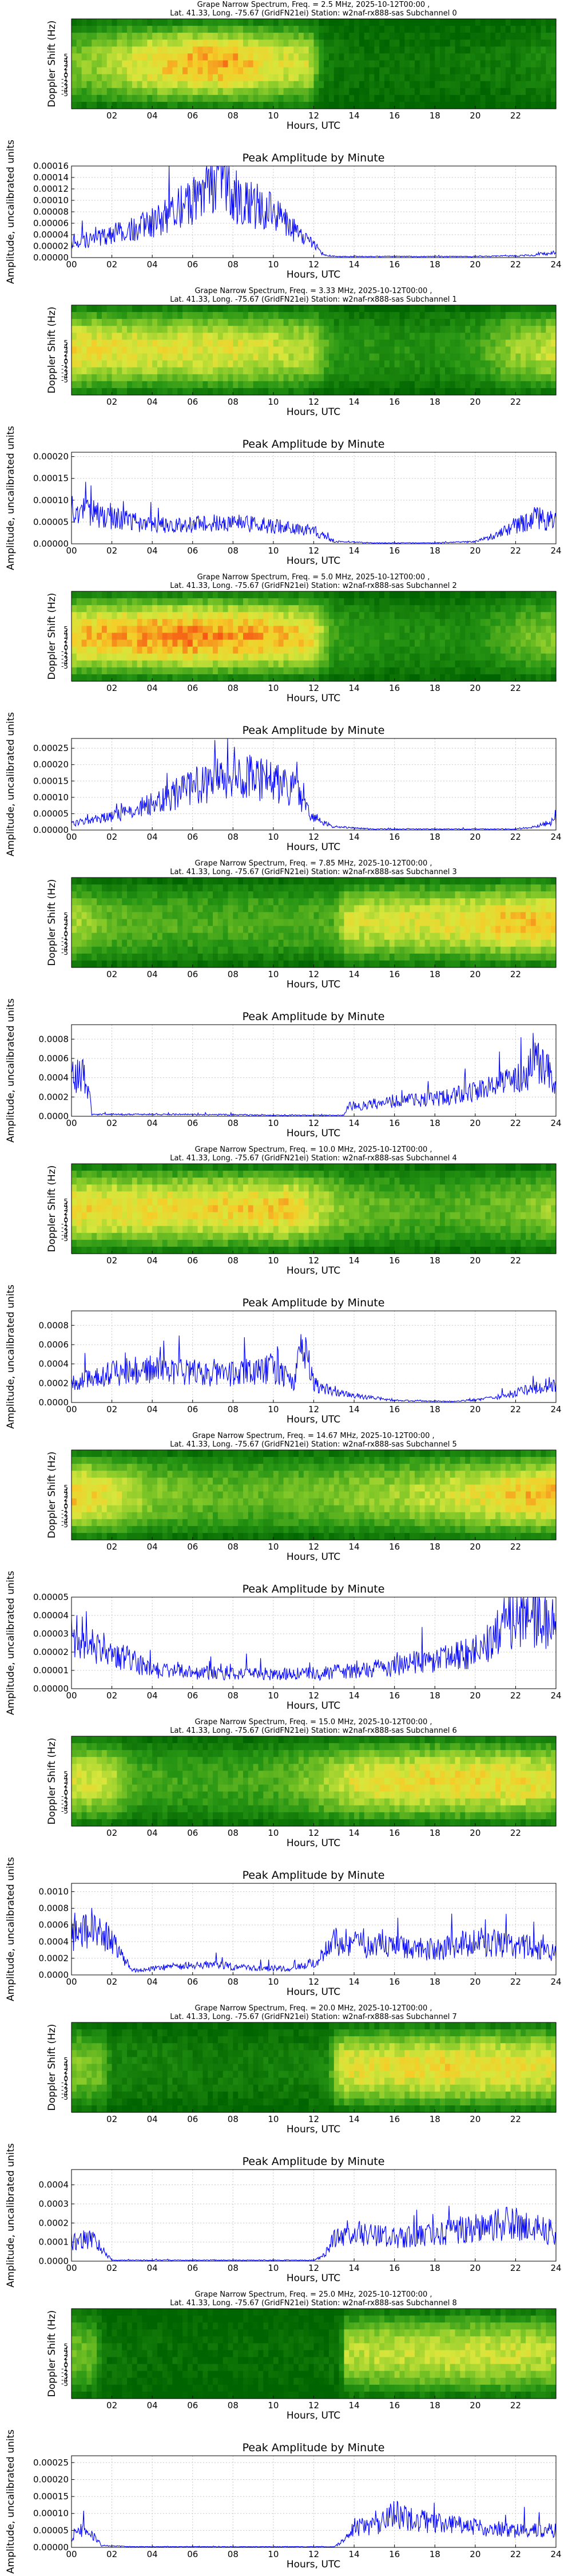  I want to click on y-tick-label: 1, so click(65, 72).